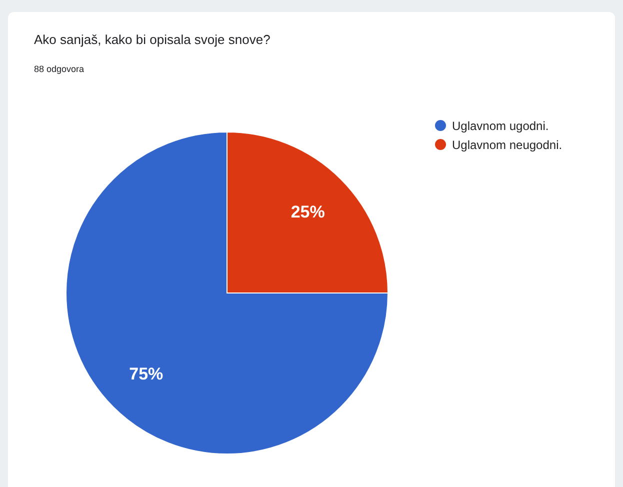 The height and width of the screenshot is (487, 623). What do you see at coordinates (307, 212) in the screenshot?
I see `data-label: 25%` at bounding box center [307, 212].